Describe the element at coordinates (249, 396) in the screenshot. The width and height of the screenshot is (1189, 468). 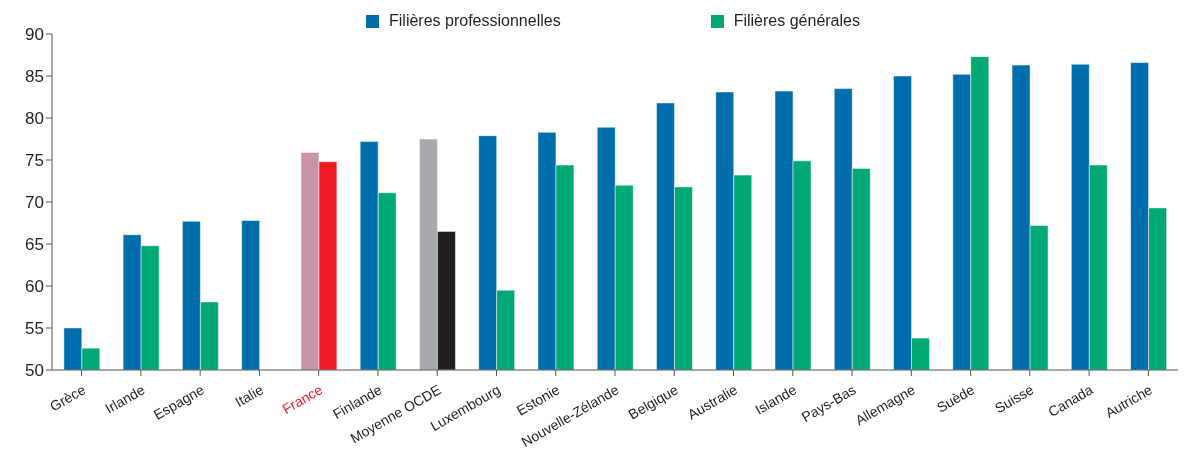
I see `x-tick-label: Italie` at that location.